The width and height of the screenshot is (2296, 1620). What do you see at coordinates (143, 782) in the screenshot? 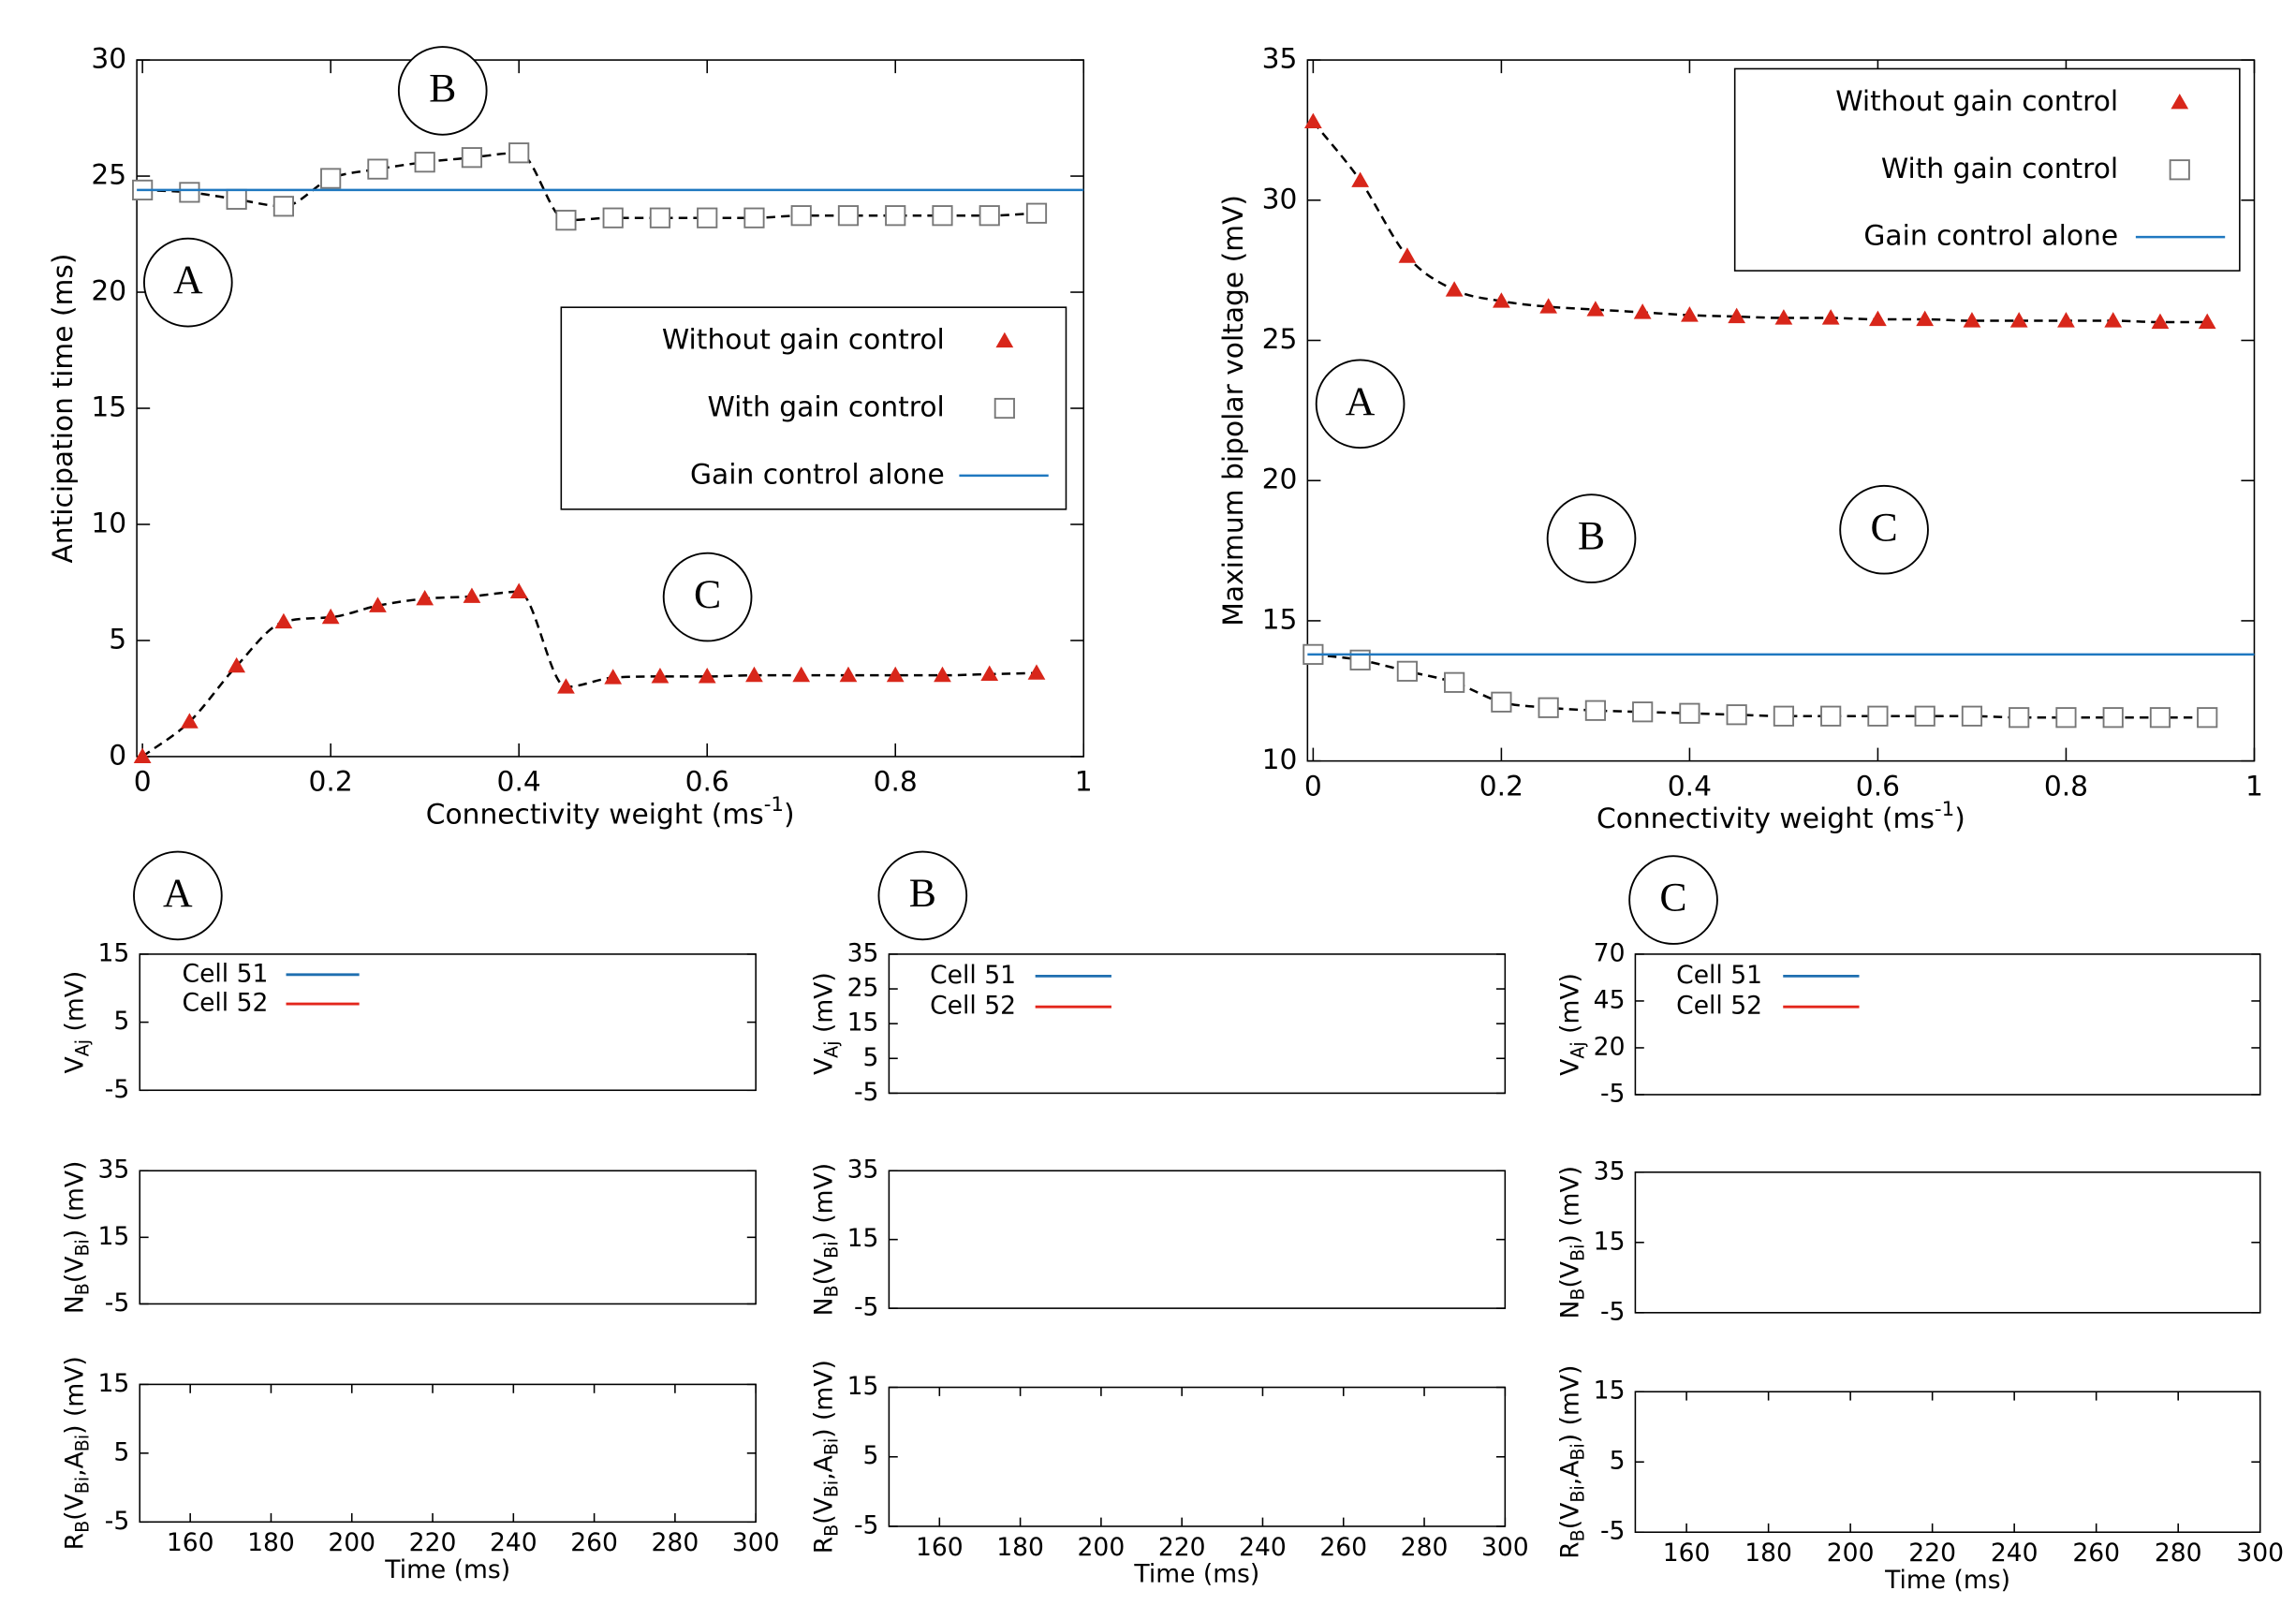
I see `x-tick-label: 0` at bounding box center [143, 782].